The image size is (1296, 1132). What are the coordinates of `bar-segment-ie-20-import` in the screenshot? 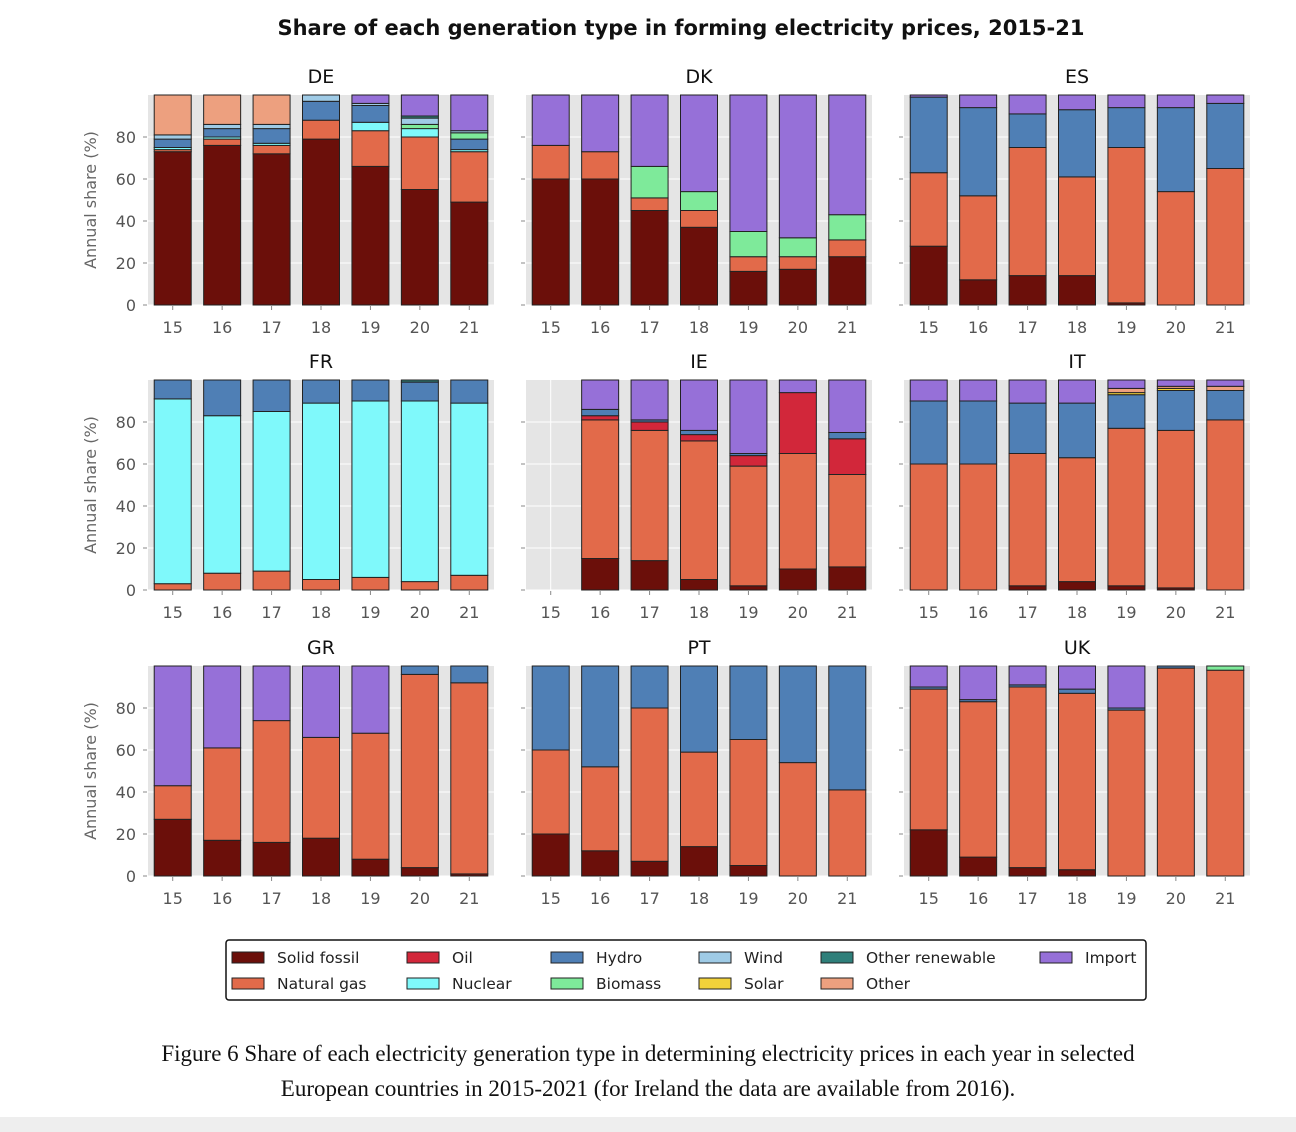 It's located at (797, 386).